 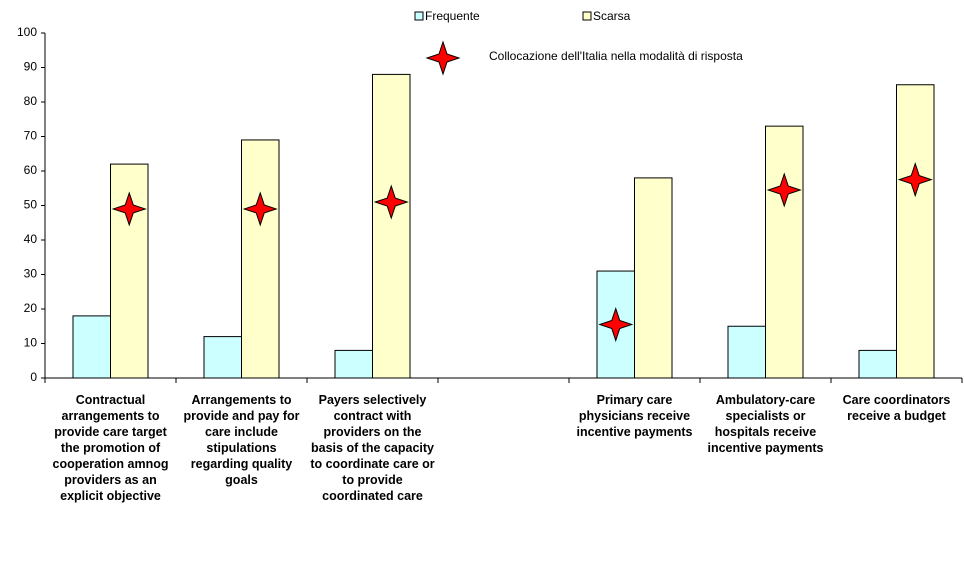 I want to click on y-tick-label: 80, so click(x=31, y=101).